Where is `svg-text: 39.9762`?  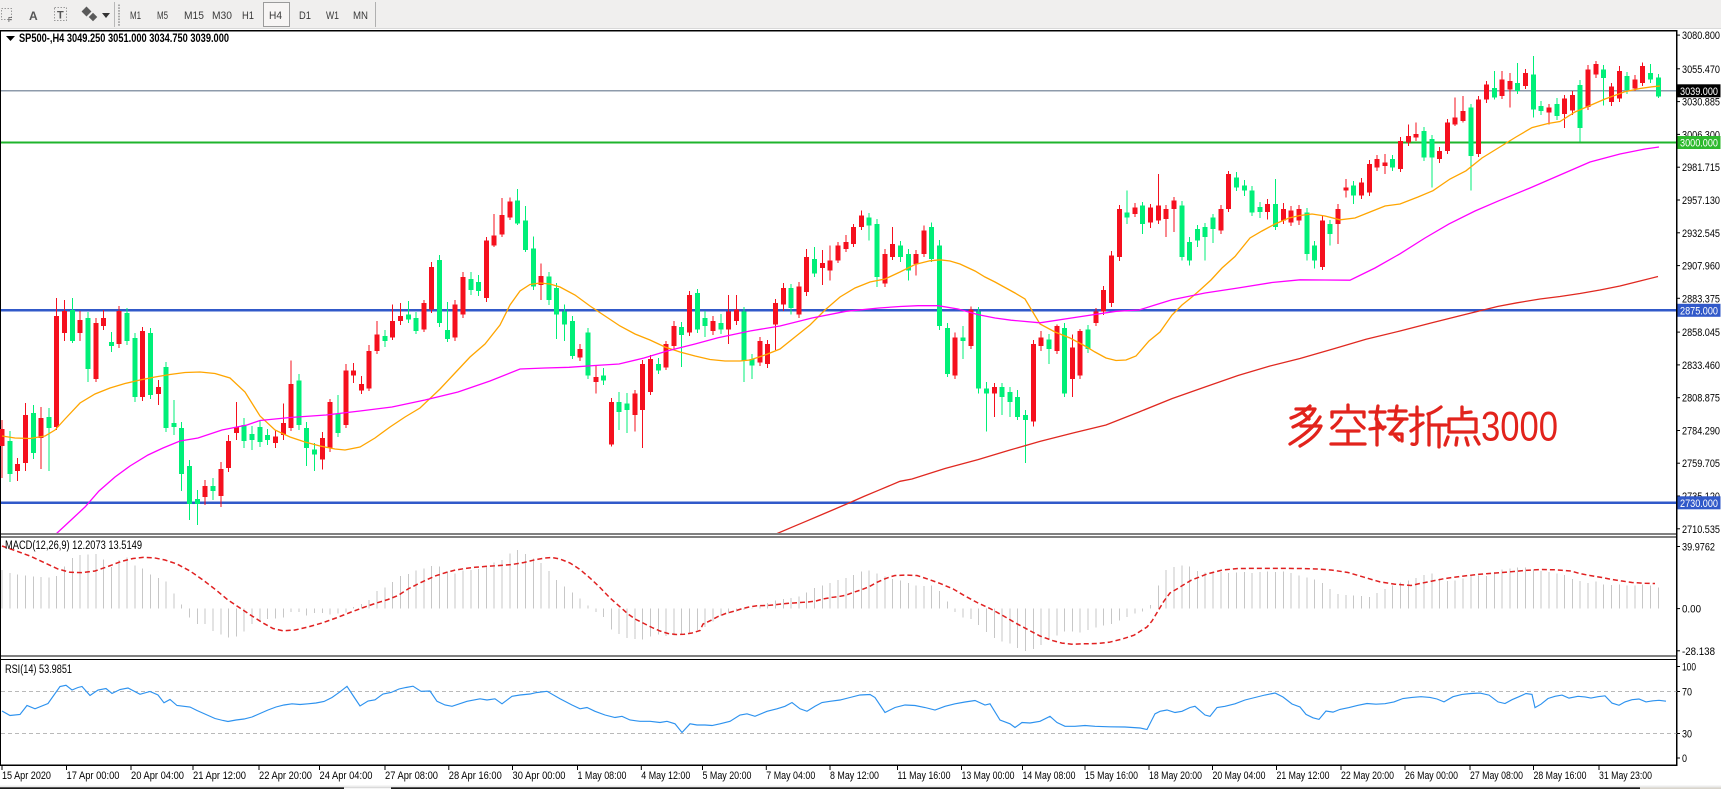
svg-text: 39.9762 is located at coordinates (1698, 548).